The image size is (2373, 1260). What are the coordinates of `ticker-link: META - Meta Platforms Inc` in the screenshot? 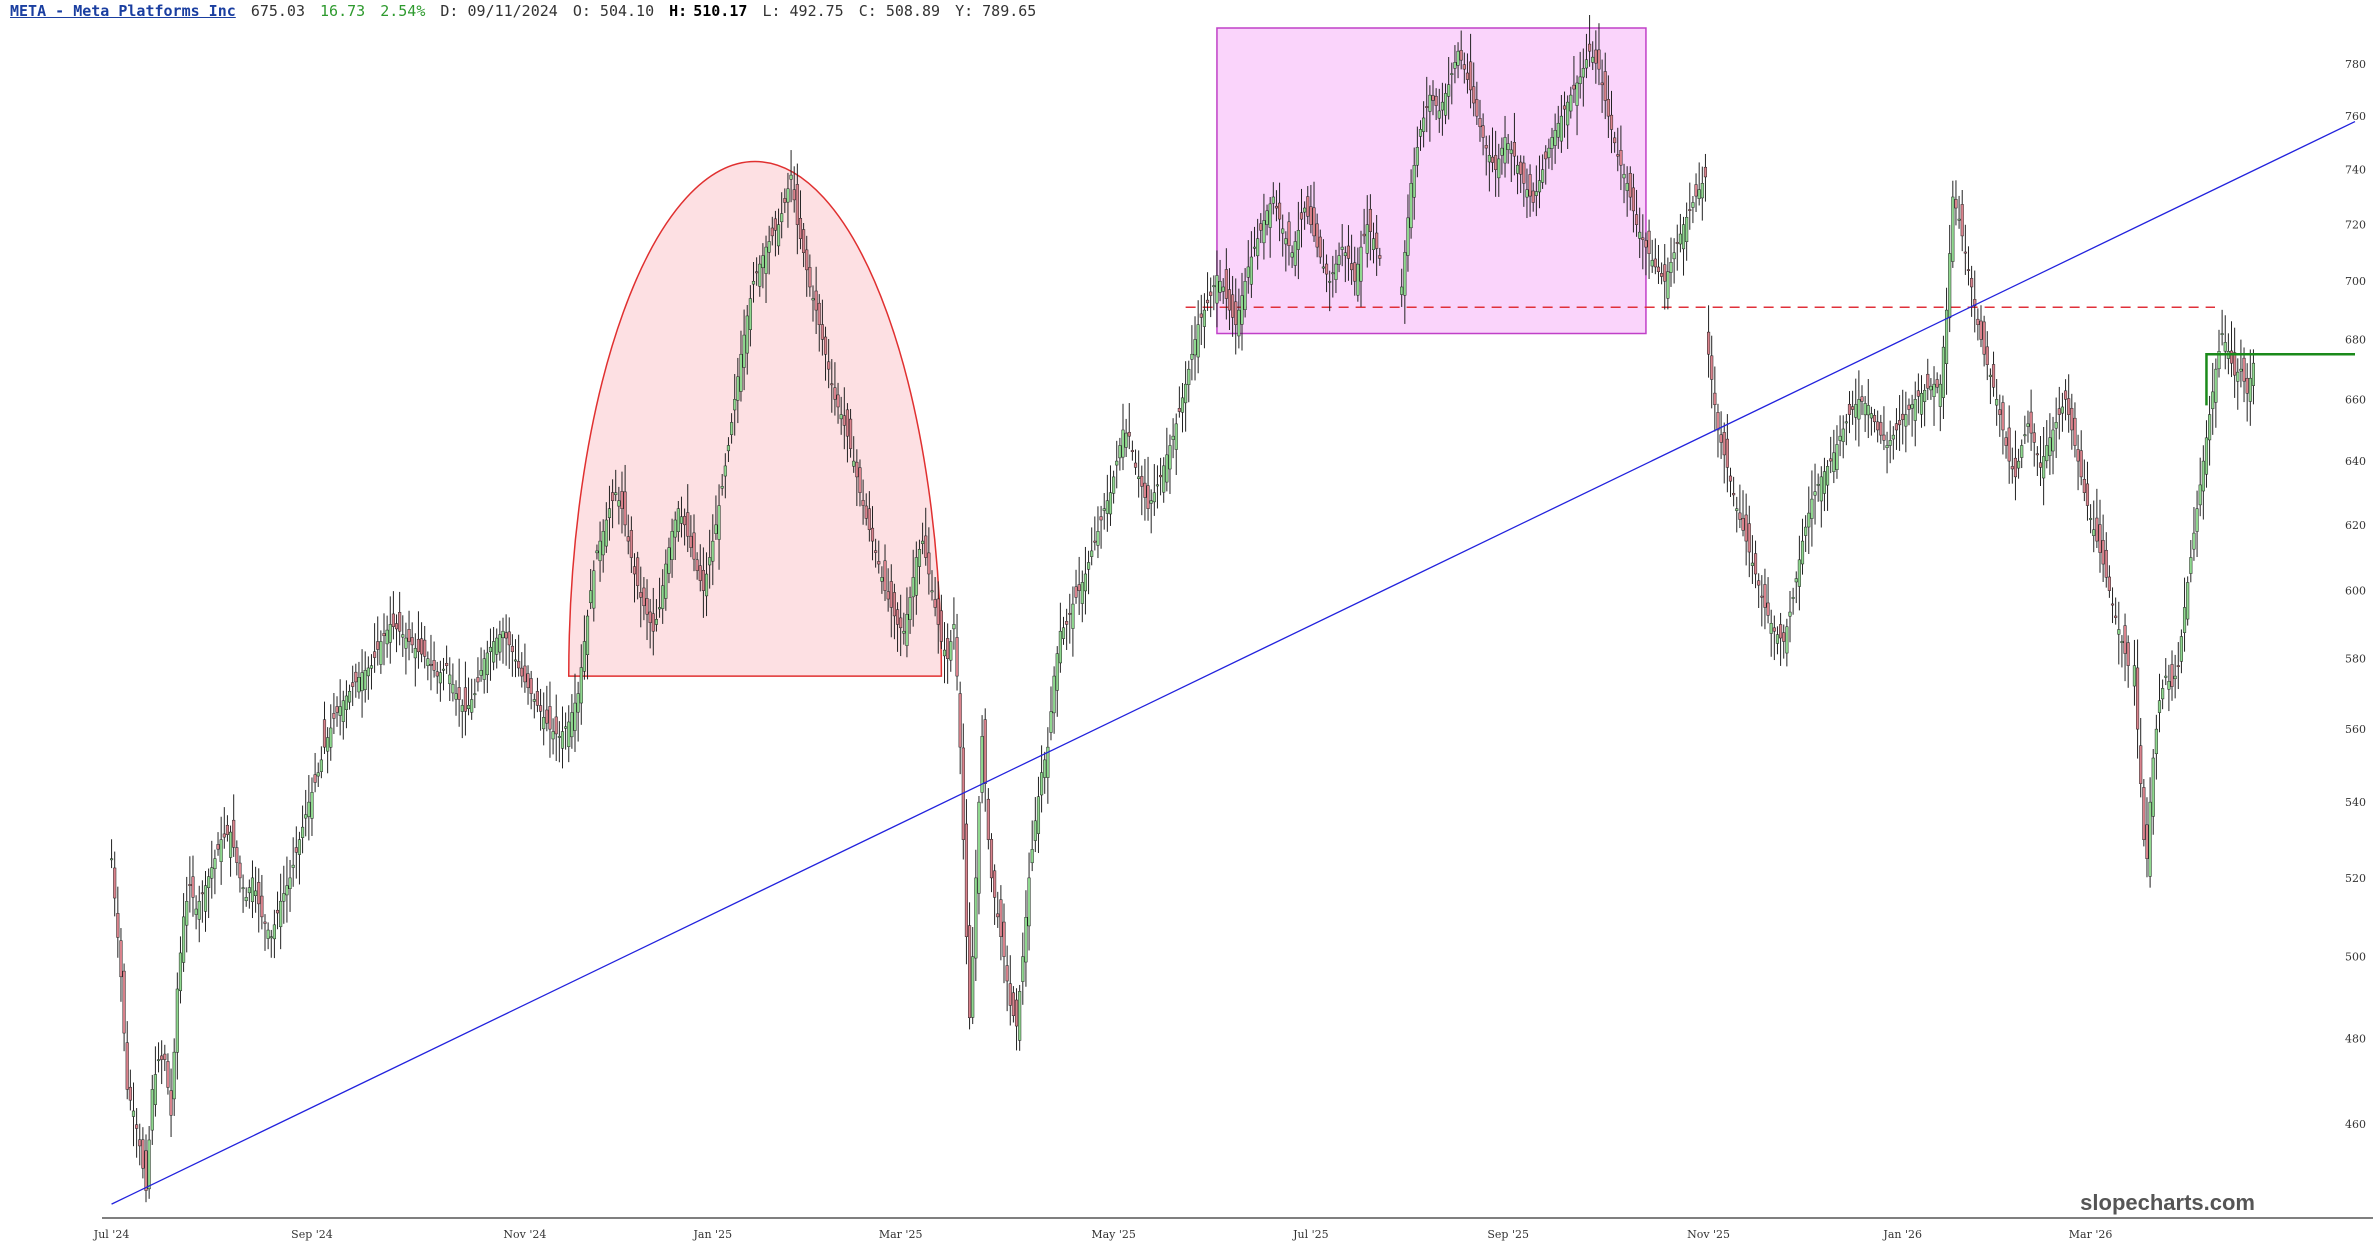 It's located at (123, 11).